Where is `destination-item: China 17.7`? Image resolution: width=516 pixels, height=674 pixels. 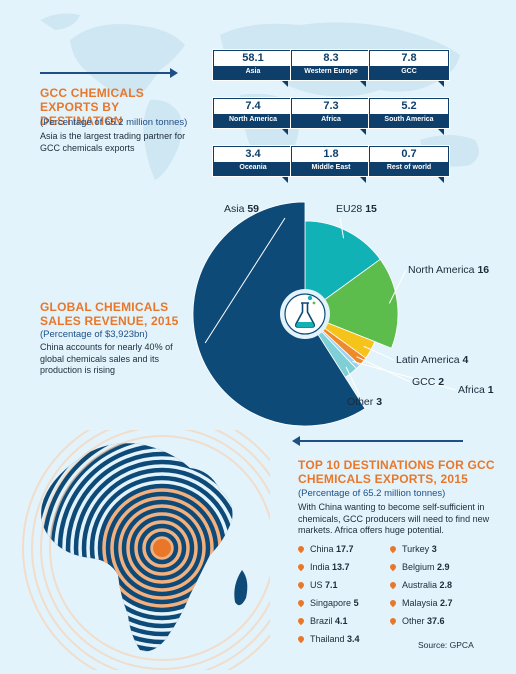
destination-item: China 17.7 is located at coordinates (325, 549).